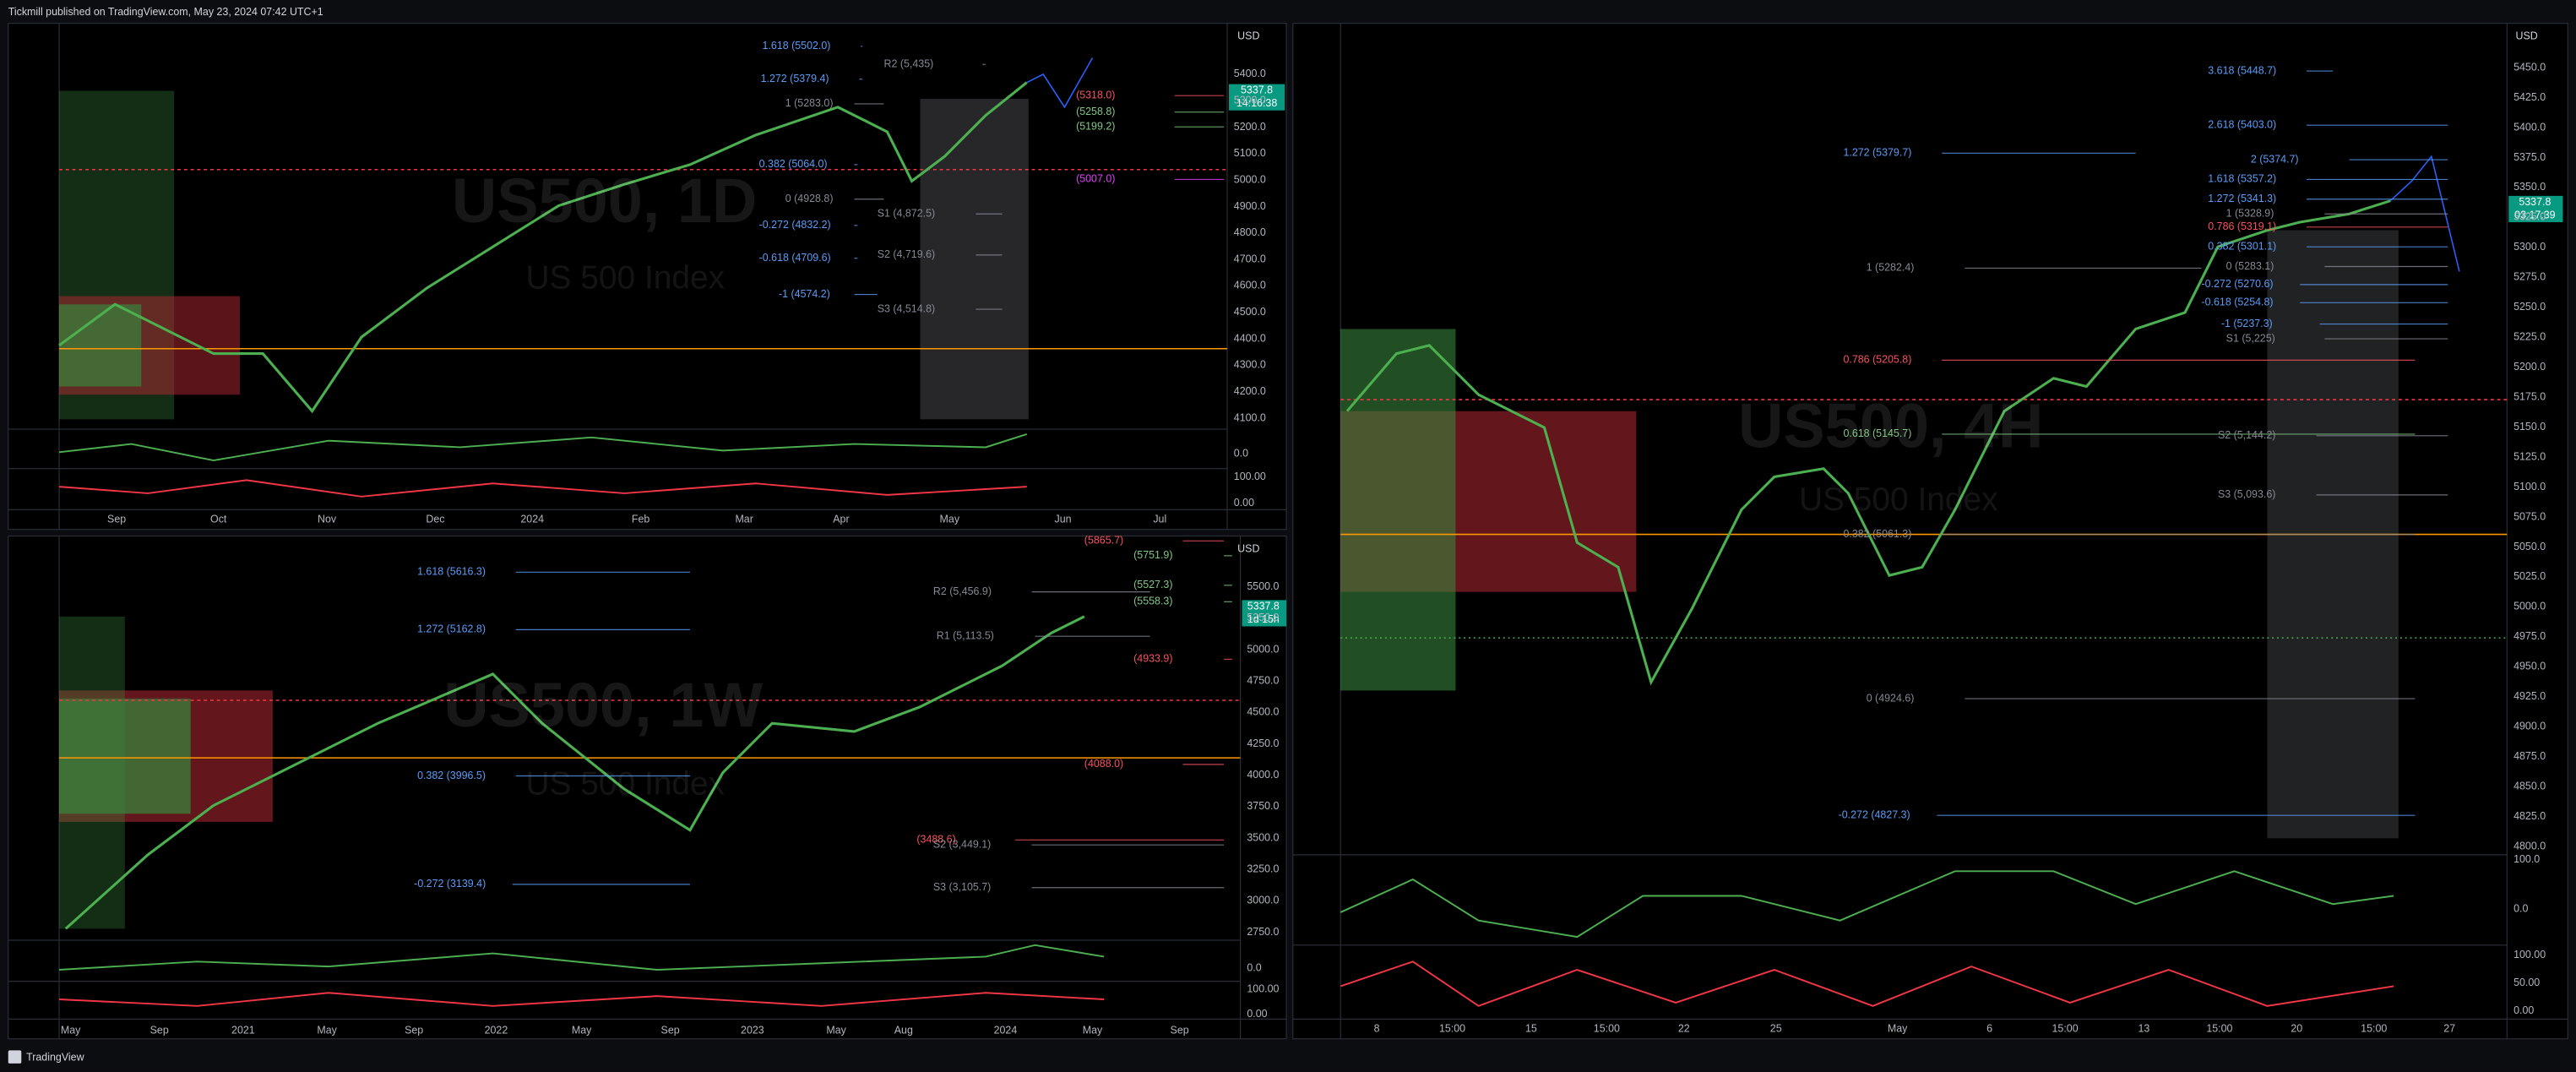 The width and height of the screenshot is (2576, 1072). Describe the element at coordinates (435, 519) in the screenshot. I see `time-axis-label: Dec` at that location.